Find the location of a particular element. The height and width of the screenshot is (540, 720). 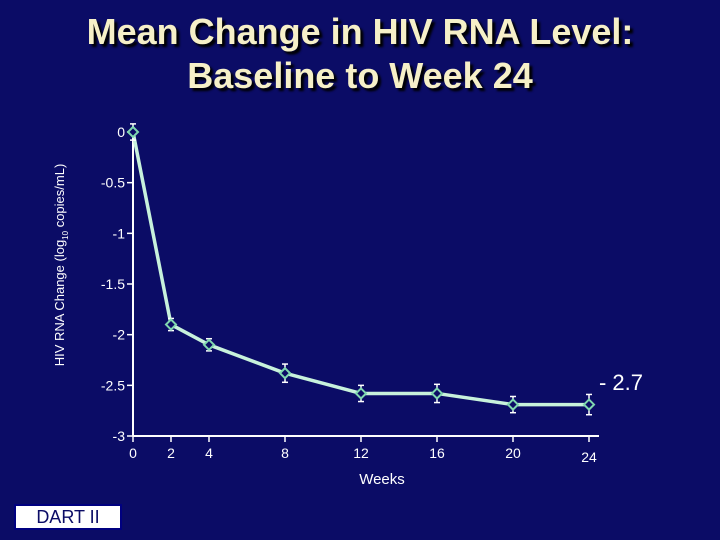

y-tick-label: -0.5 is located at coordinates (113, 183).